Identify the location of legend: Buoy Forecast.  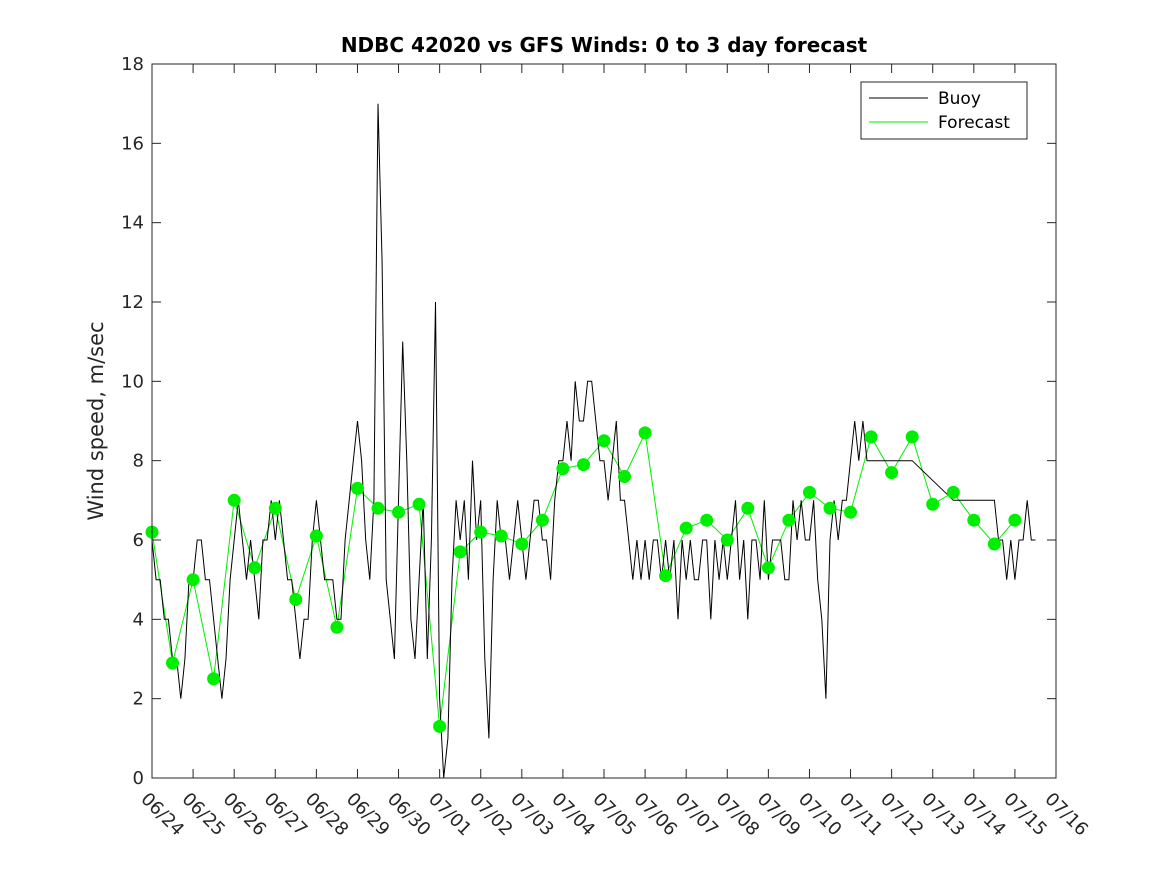
(944, 110).